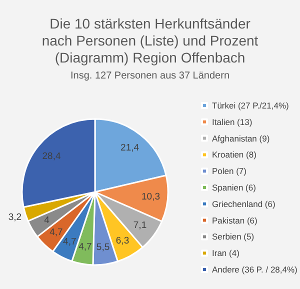 Image resolution: width=300 pixels, height=289 pixels. Describe the element at coordinates (15, 218) in the screenshot. I see `data-label: 3,2` at that location.